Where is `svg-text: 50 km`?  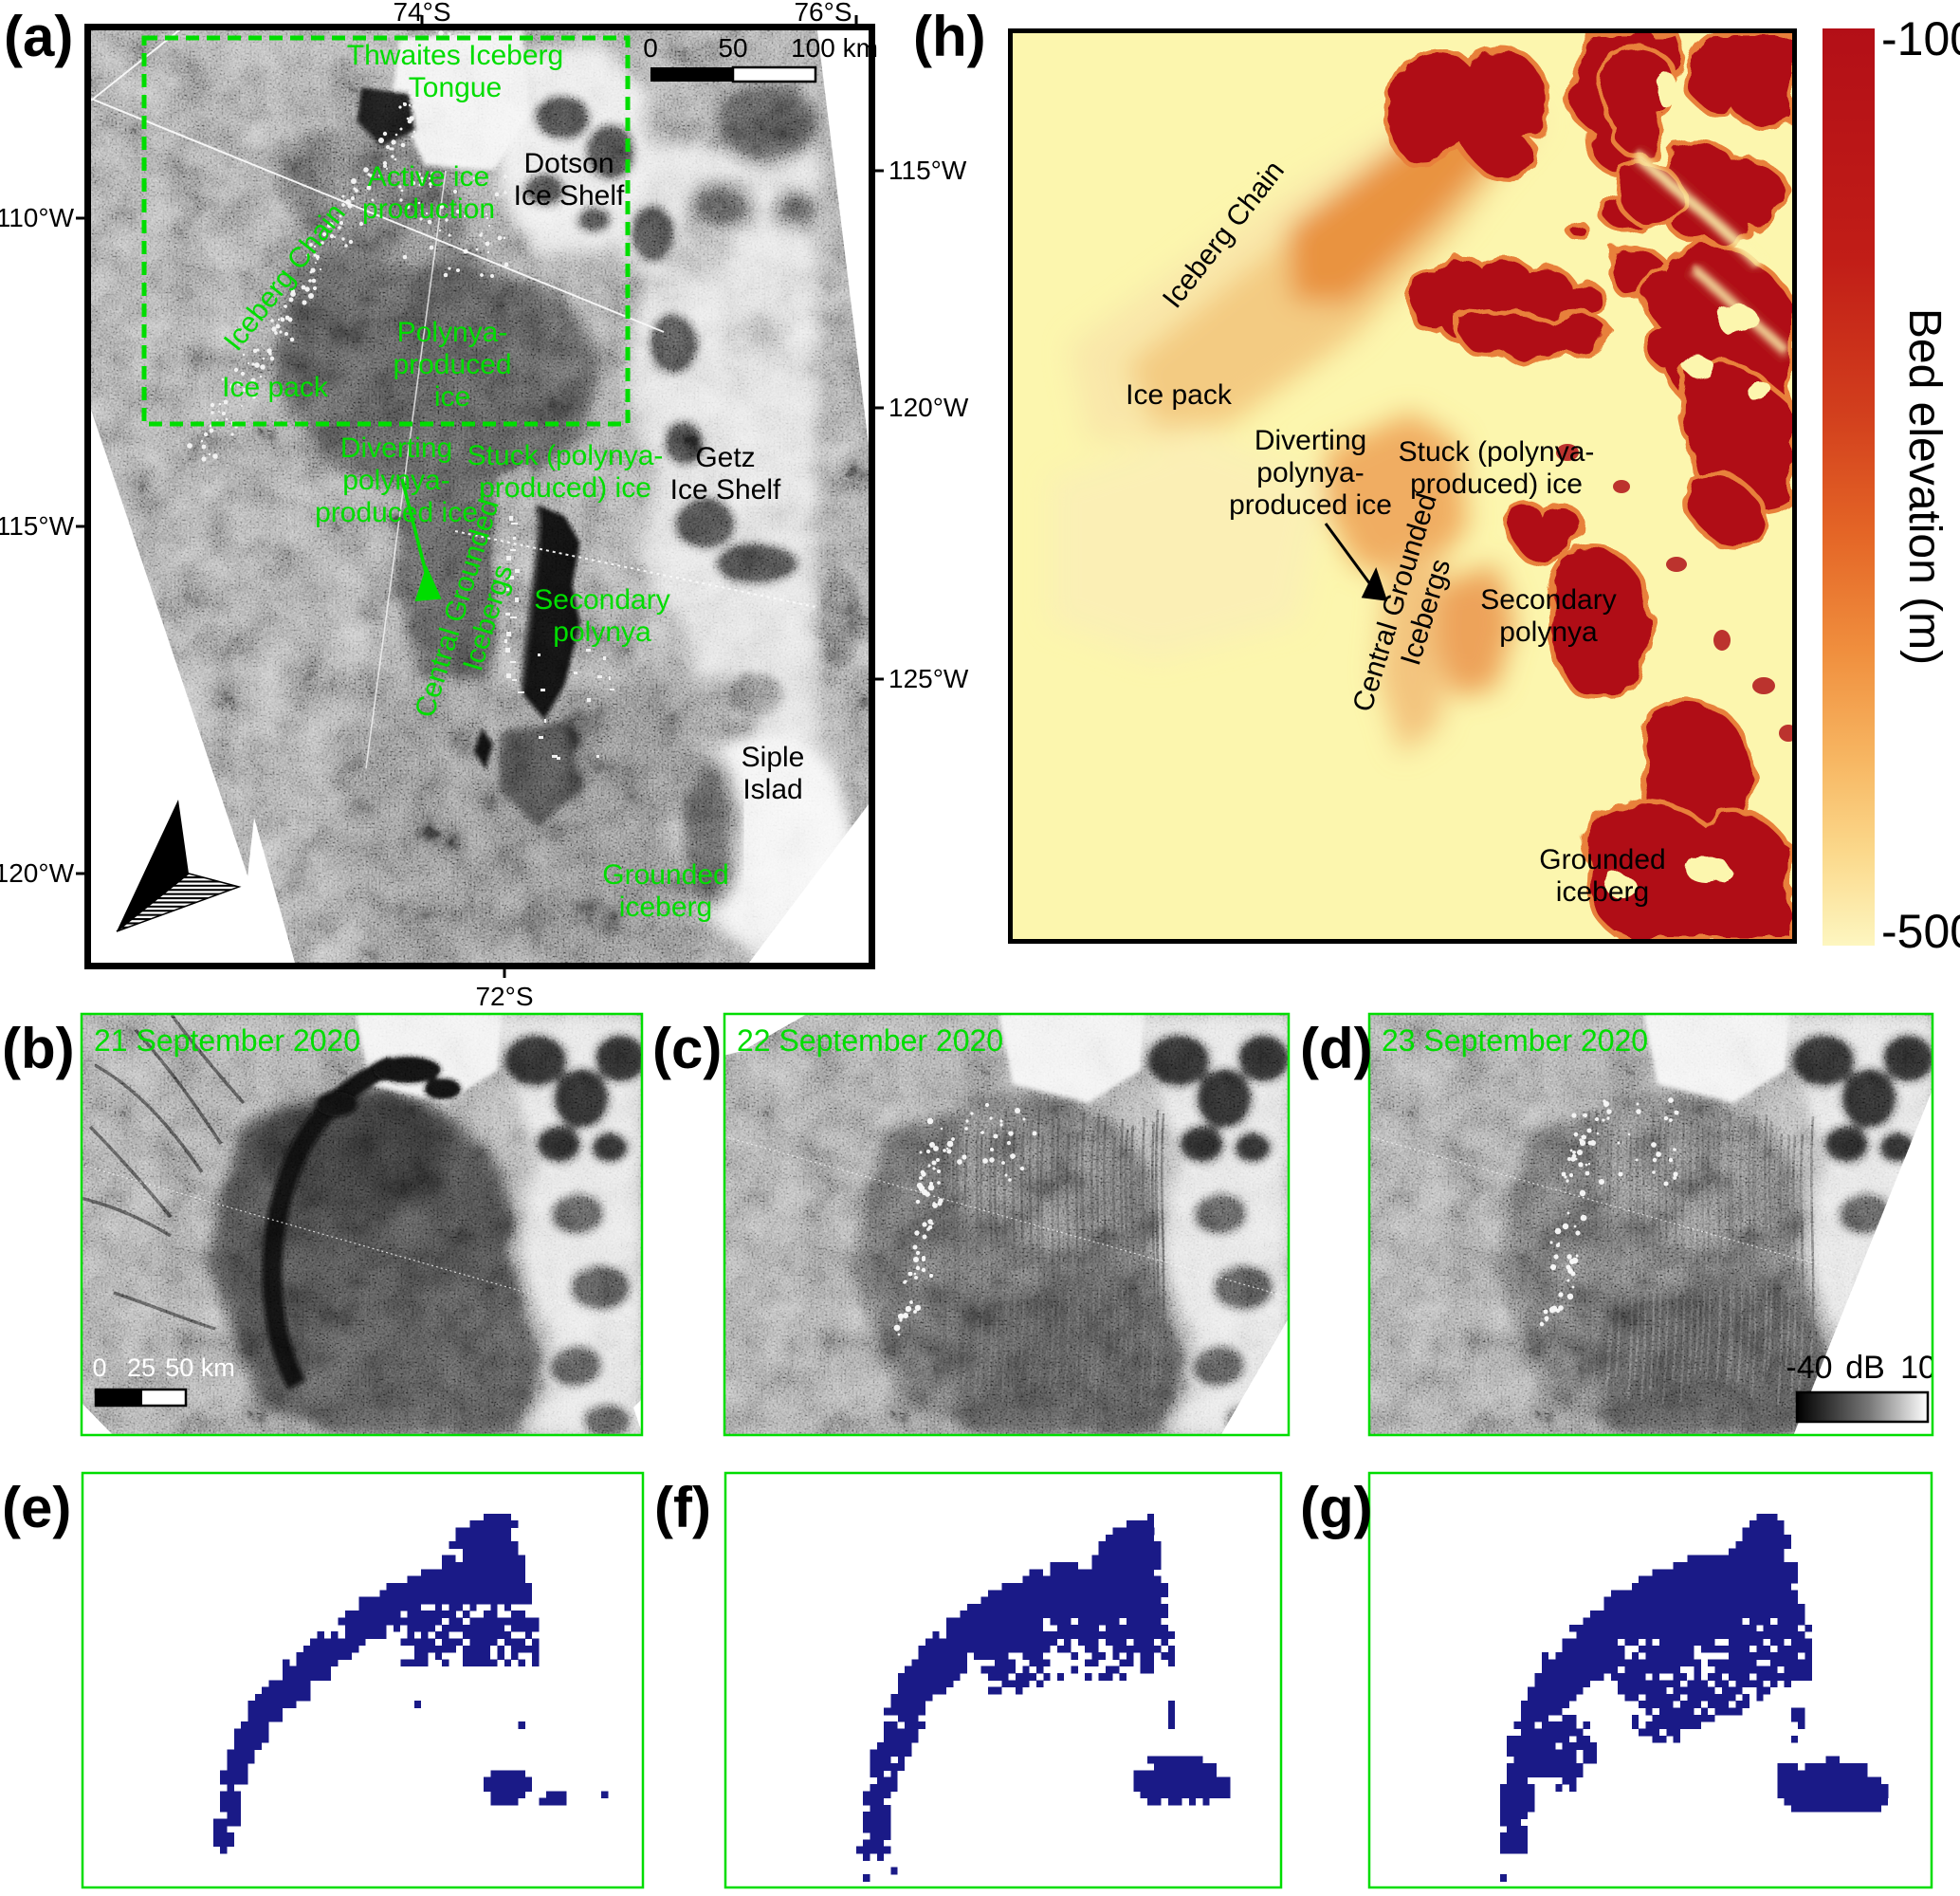
svg-text: 50 km is located at coordinates (200, 1367).